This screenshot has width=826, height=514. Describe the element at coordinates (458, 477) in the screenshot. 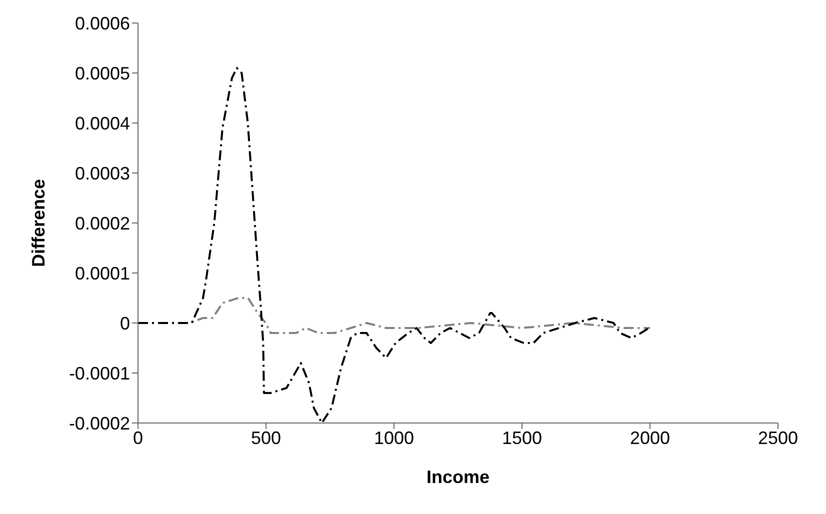

I see `x-axis-title: Income` at that location.